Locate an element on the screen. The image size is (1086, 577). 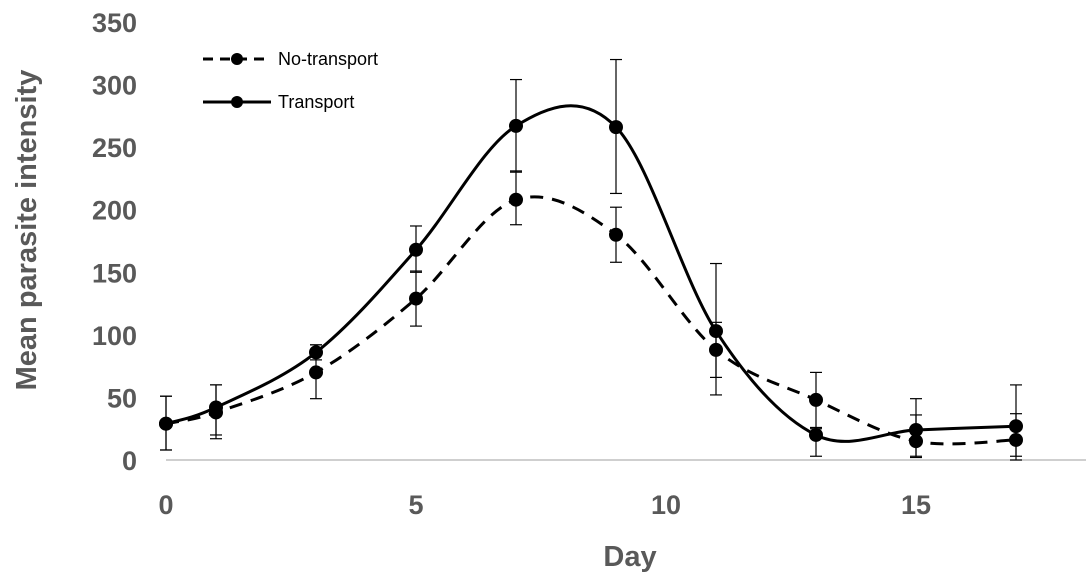
y-axis-title: Mean parasite intensity is located at coordinates (27, 230).